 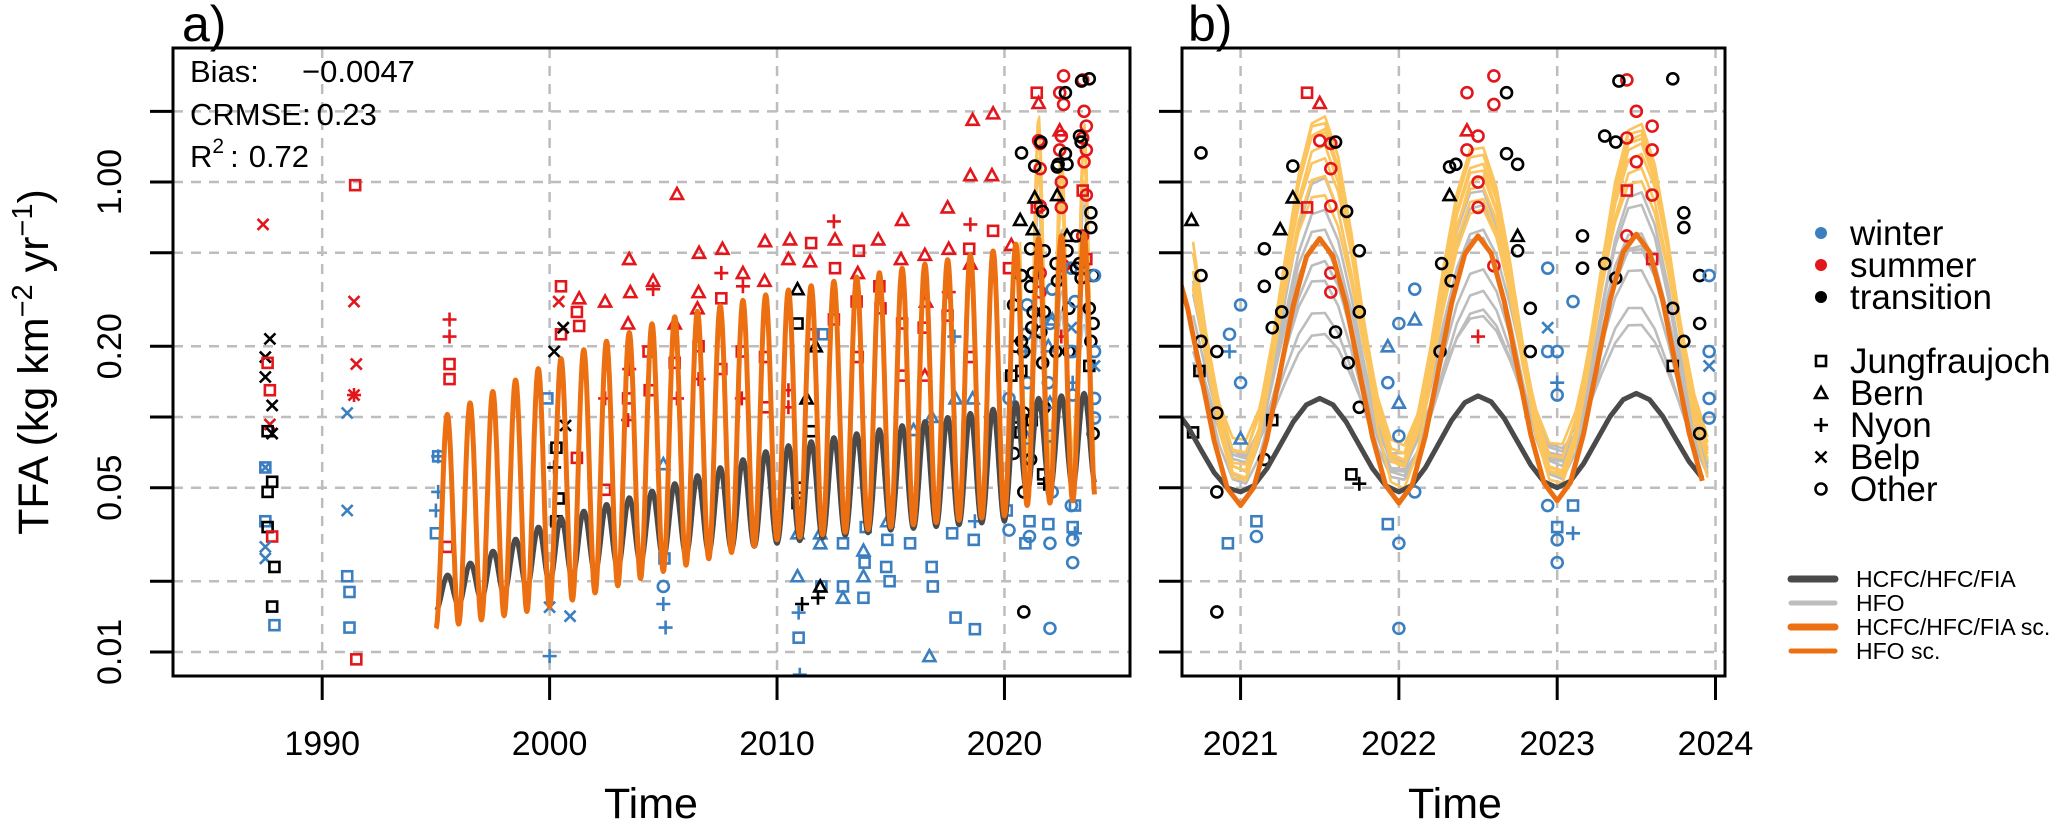 I want to click on panel-b-label: b), so click(x=1210, y=26).